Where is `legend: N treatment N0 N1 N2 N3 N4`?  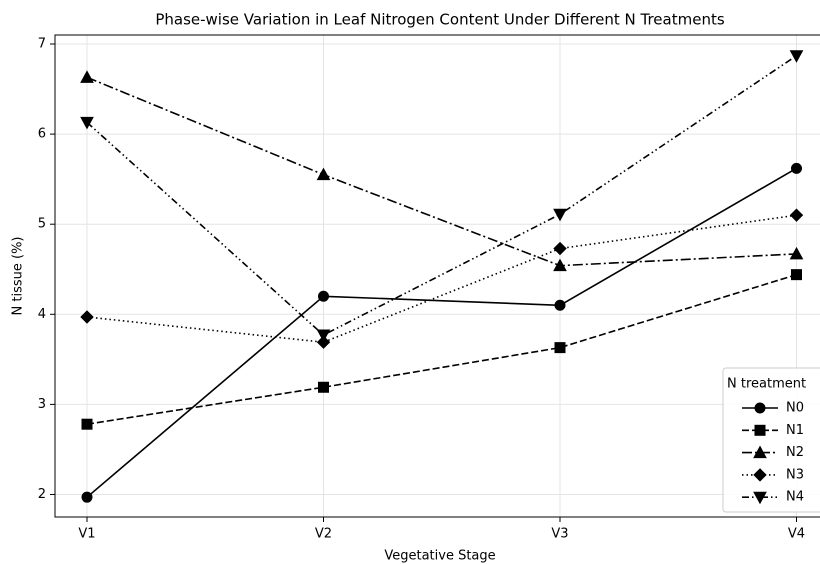 legend: N treatment N0 N1 N2 N3 N4 is located at coordinates (771, 440).